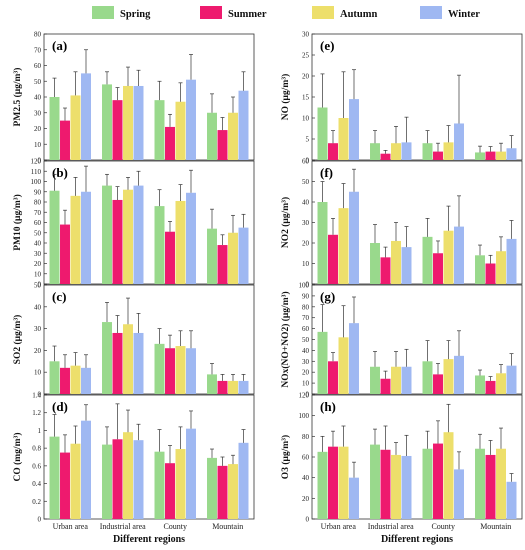  What do you see at coordinates (306, 437) in the screenshot?
I see `y-tick-label: 80` at bounding box center [306, 437].